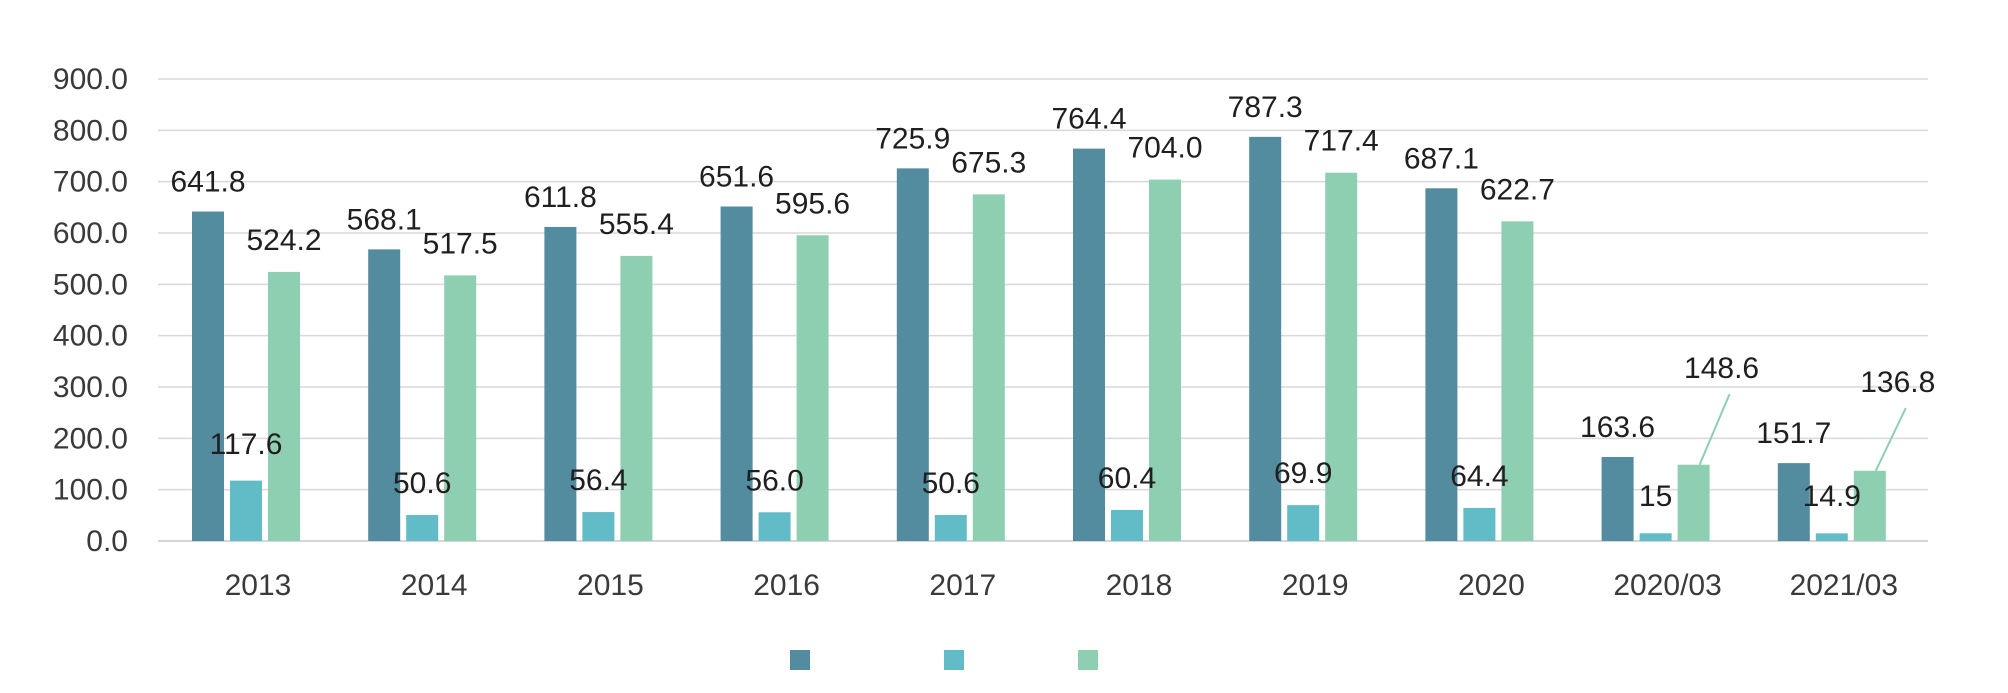  Describe the element at coordinates (460, 243) in the screenshot. I see `data-label-series-3: 517.5` at that location.